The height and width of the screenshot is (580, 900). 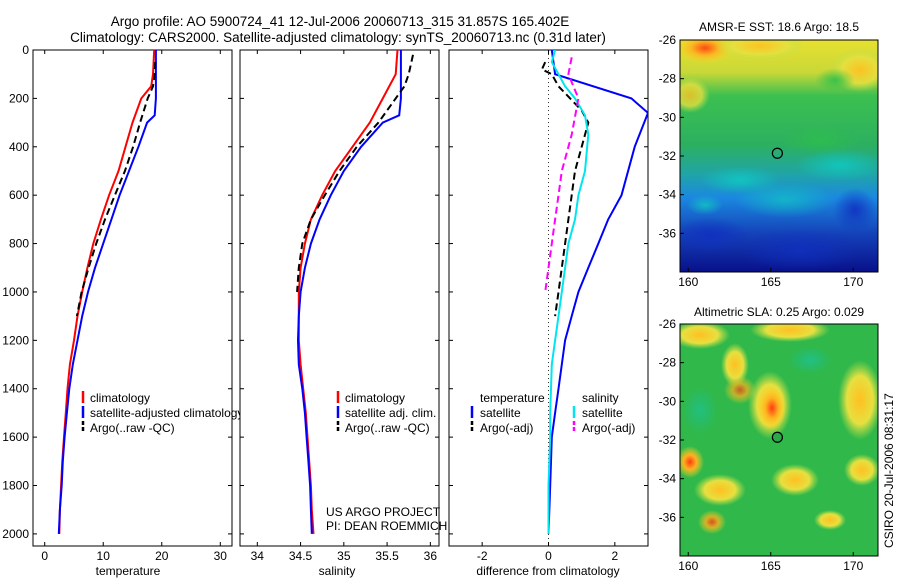 I want to click on salinity-xlabel: salinity, so click(x=337, y=571).